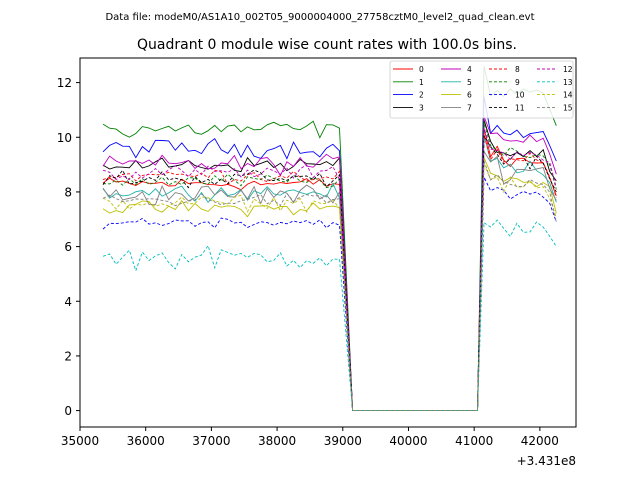  Describe the element at coordinates (421, 69) in the screenshot. I see `legend-label-0: 0` at that location.